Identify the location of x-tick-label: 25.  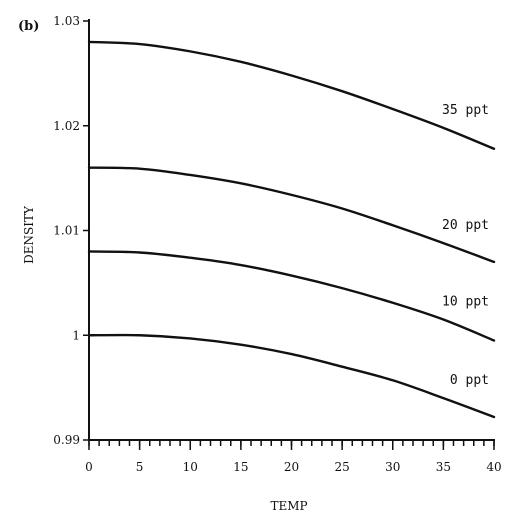
(341, 467).